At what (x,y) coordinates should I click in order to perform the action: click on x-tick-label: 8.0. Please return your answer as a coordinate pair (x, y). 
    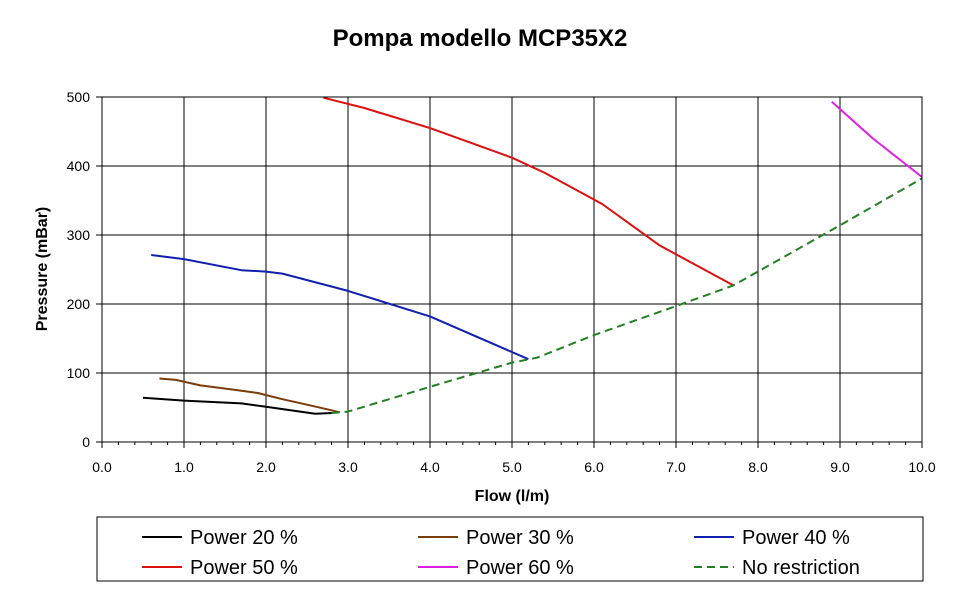
    Looking at the image, I should click on (758, 467).